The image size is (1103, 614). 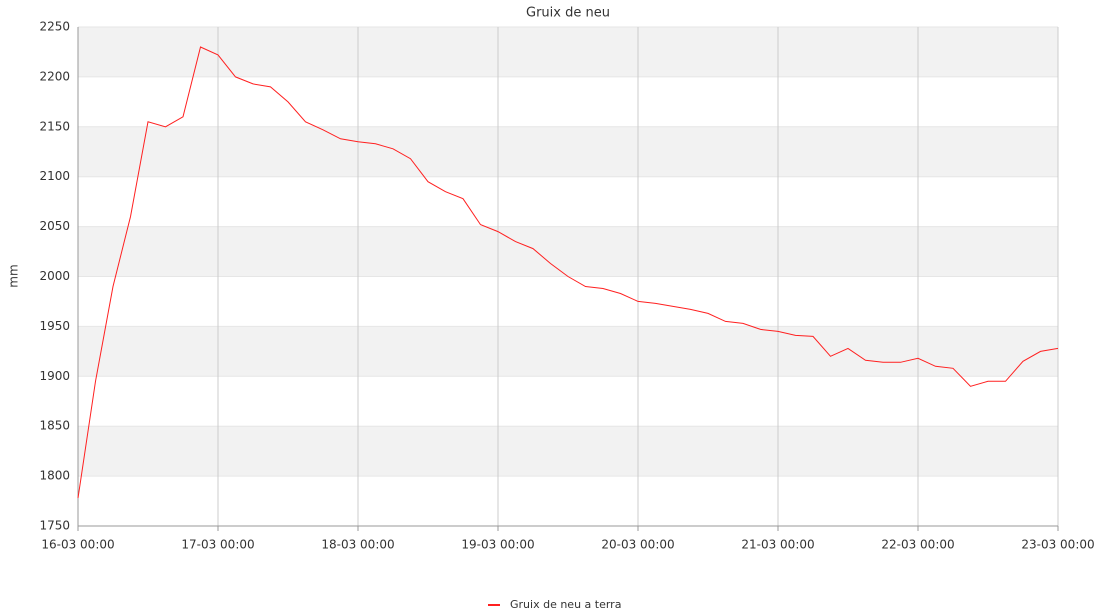 What do you see at coordinates (497, 545) in the screenshot?
I see `x-tick-label: 19-03 00:00` at bounding box center [497, 545].